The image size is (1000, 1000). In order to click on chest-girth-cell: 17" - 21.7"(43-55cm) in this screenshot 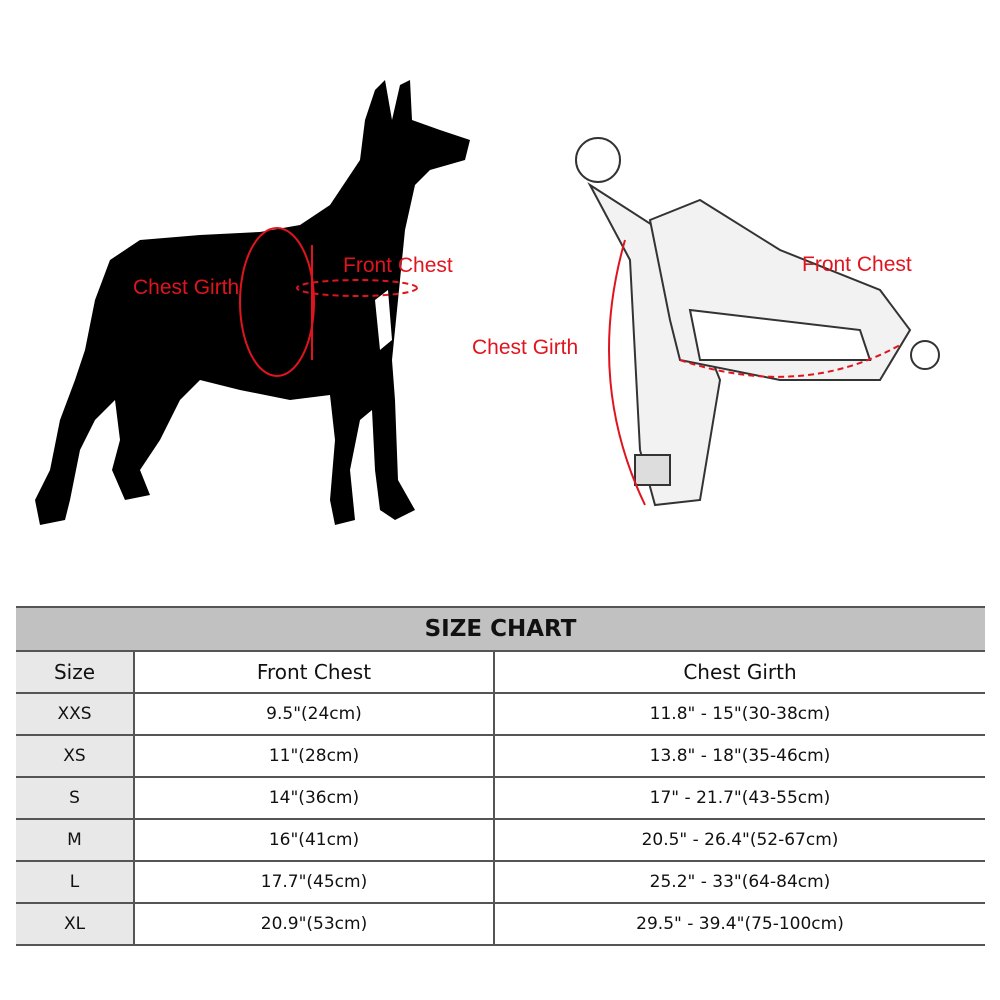, I will do `click(739, 798)`.